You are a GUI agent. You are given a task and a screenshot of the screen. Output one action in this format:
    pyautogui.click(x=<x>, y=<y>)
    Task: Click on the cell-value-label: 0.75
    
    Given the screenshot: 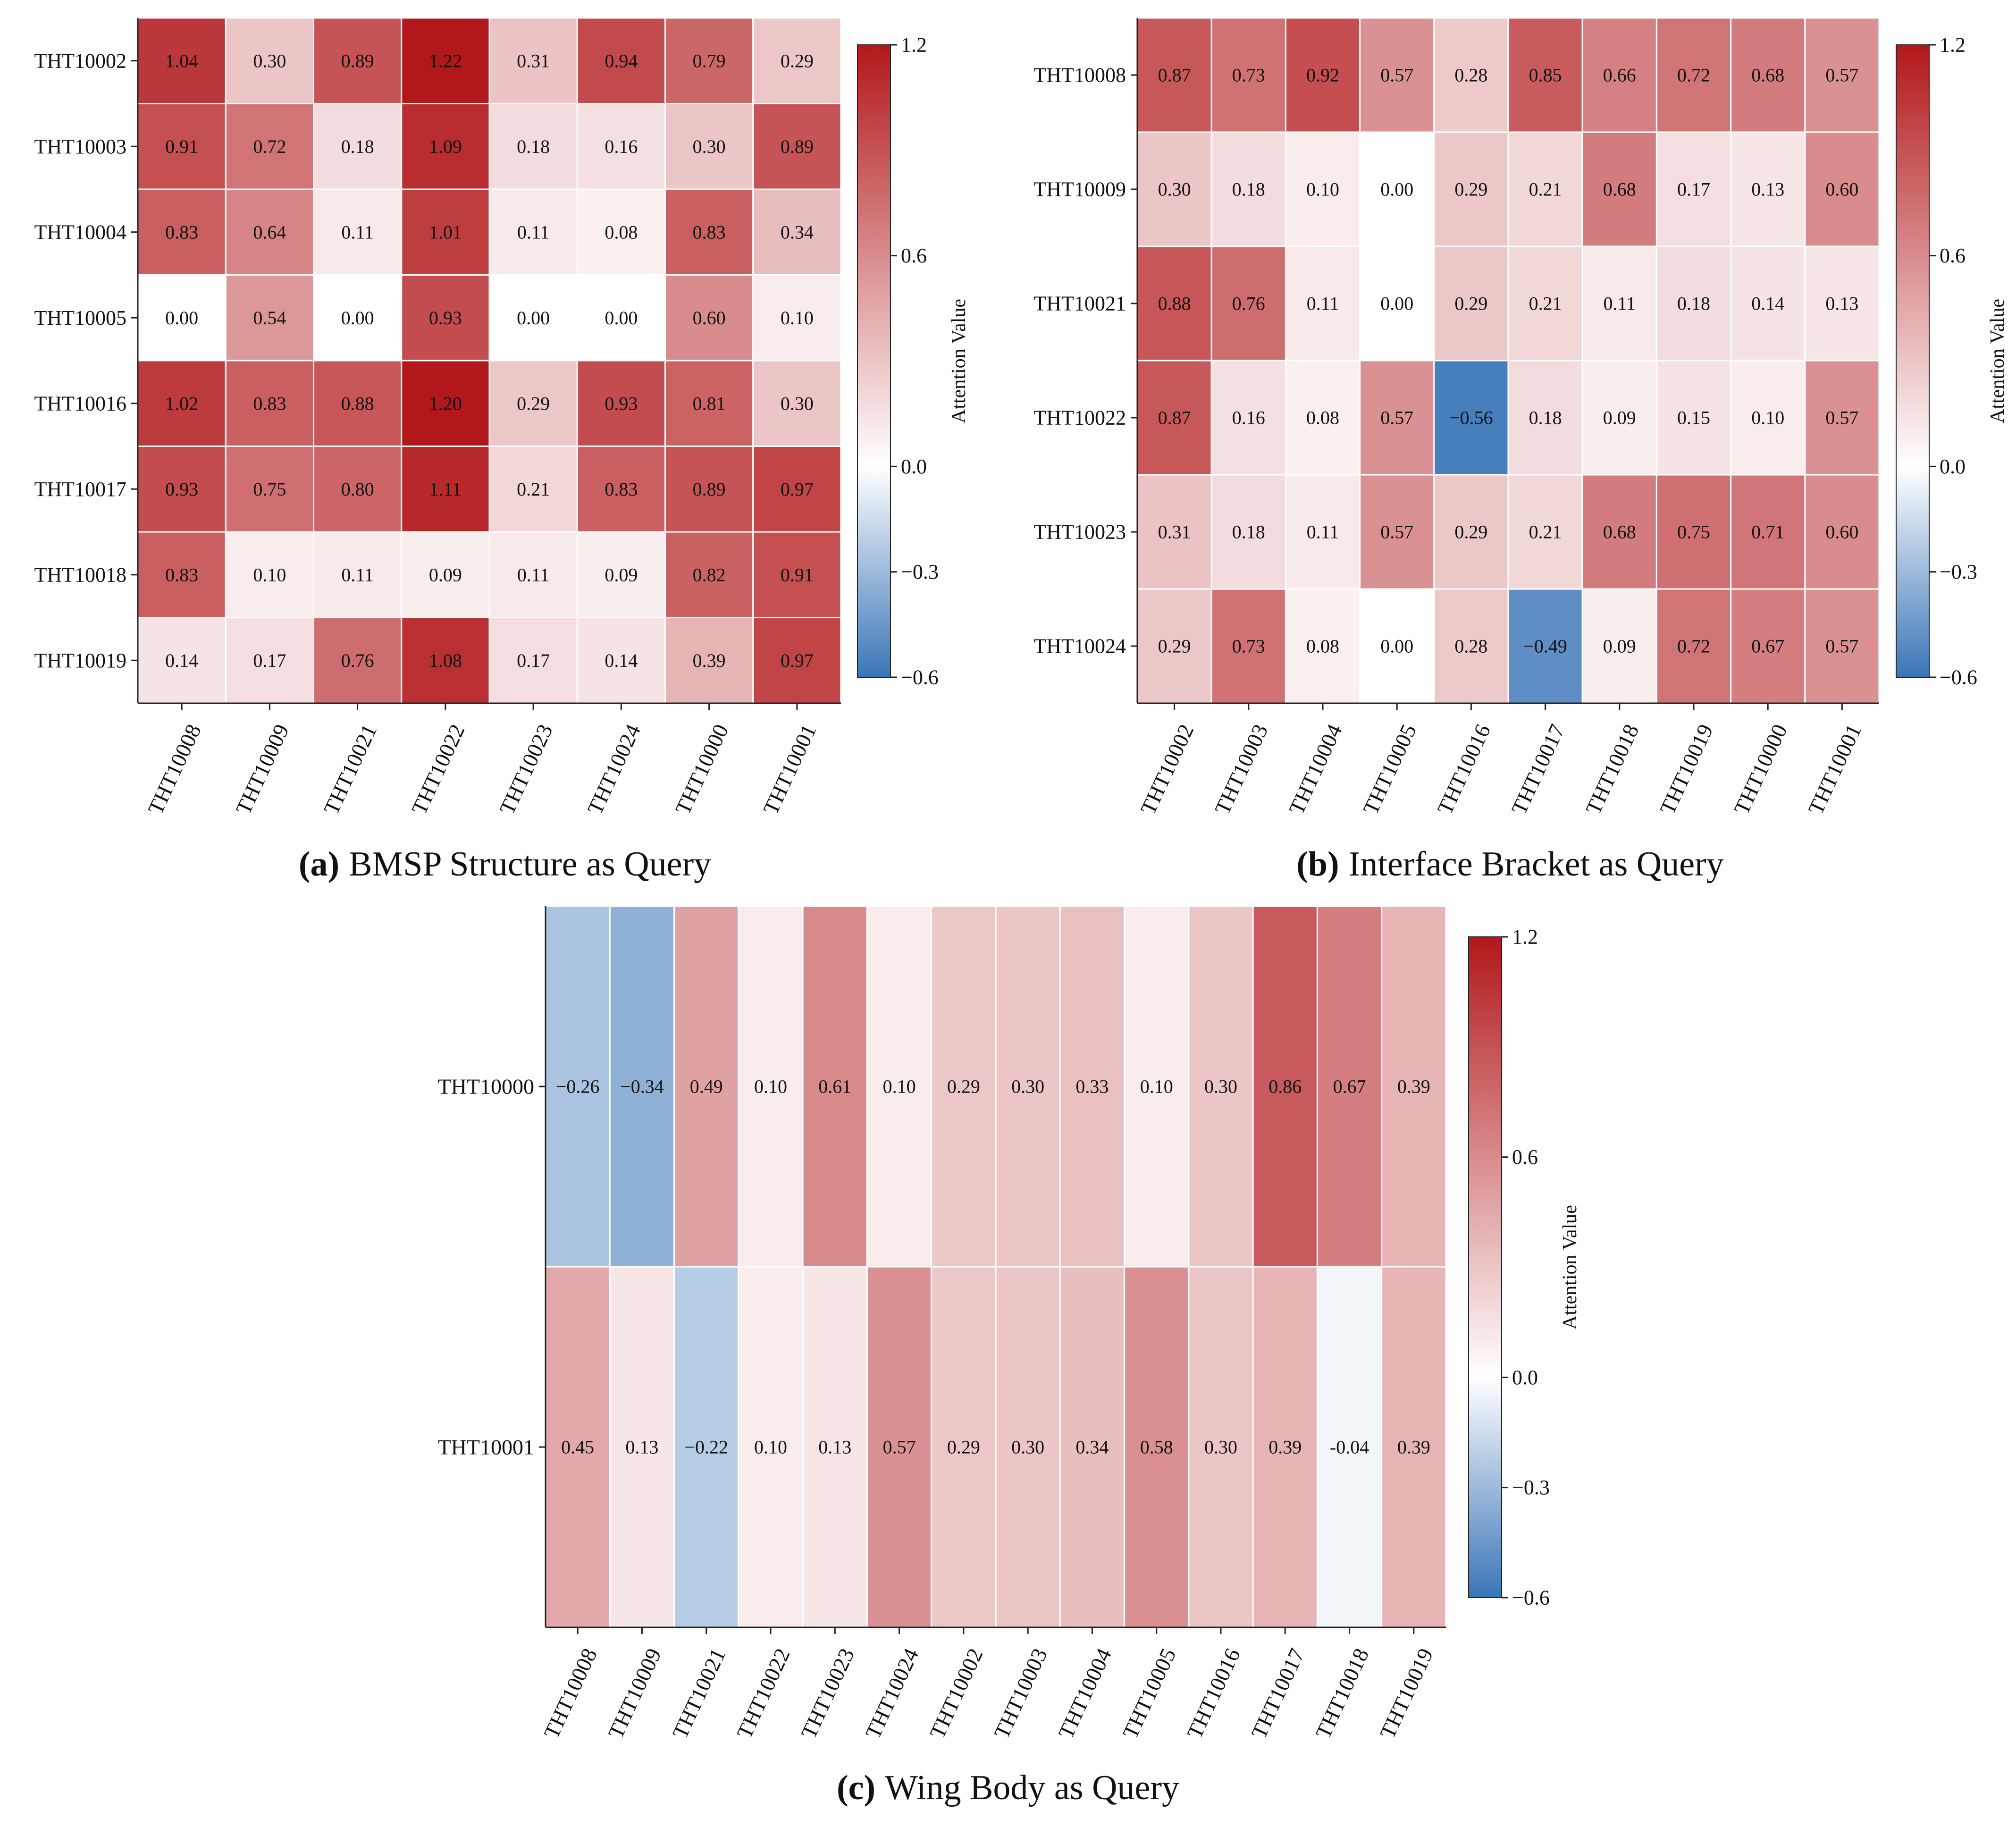 What is the action you would take?
    pyautogui.click(x=1693, y=532)
    